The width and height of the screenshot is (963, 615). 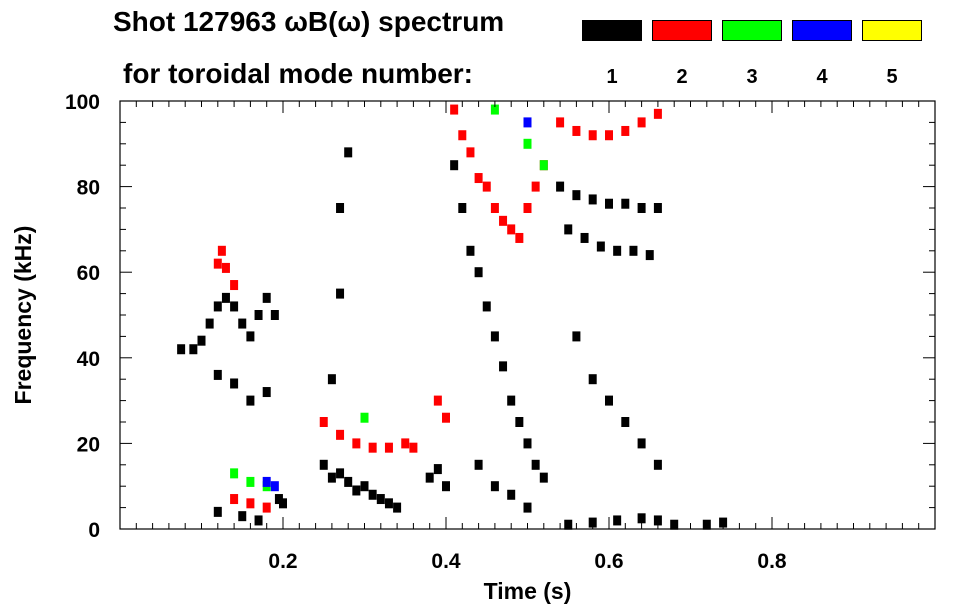 I want to click on x-tick-label: 0.8, so click(x=772, y=561).